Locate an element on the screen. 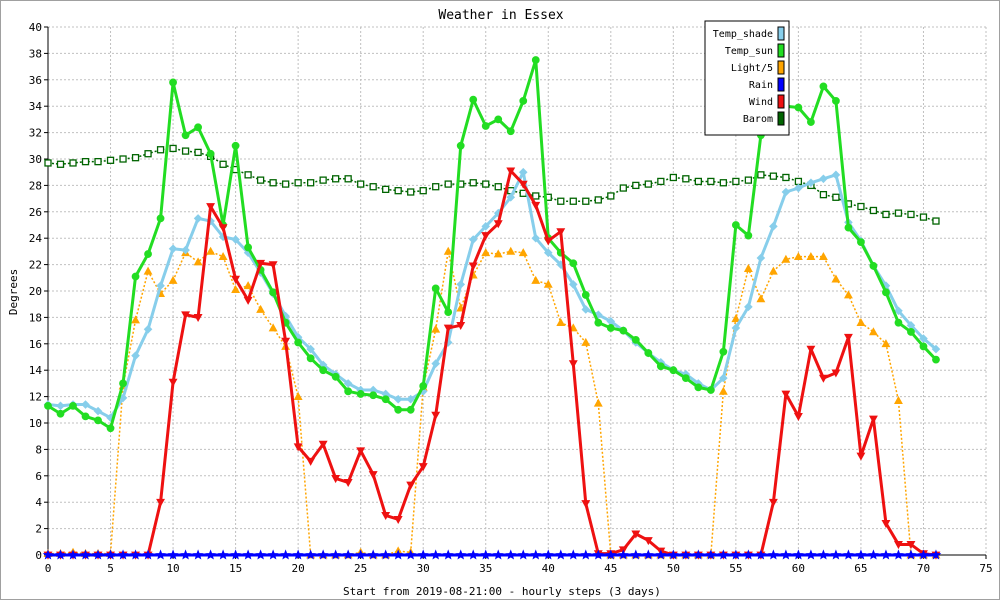  x-tick-label: 60 is located at coordinates (798, 568).